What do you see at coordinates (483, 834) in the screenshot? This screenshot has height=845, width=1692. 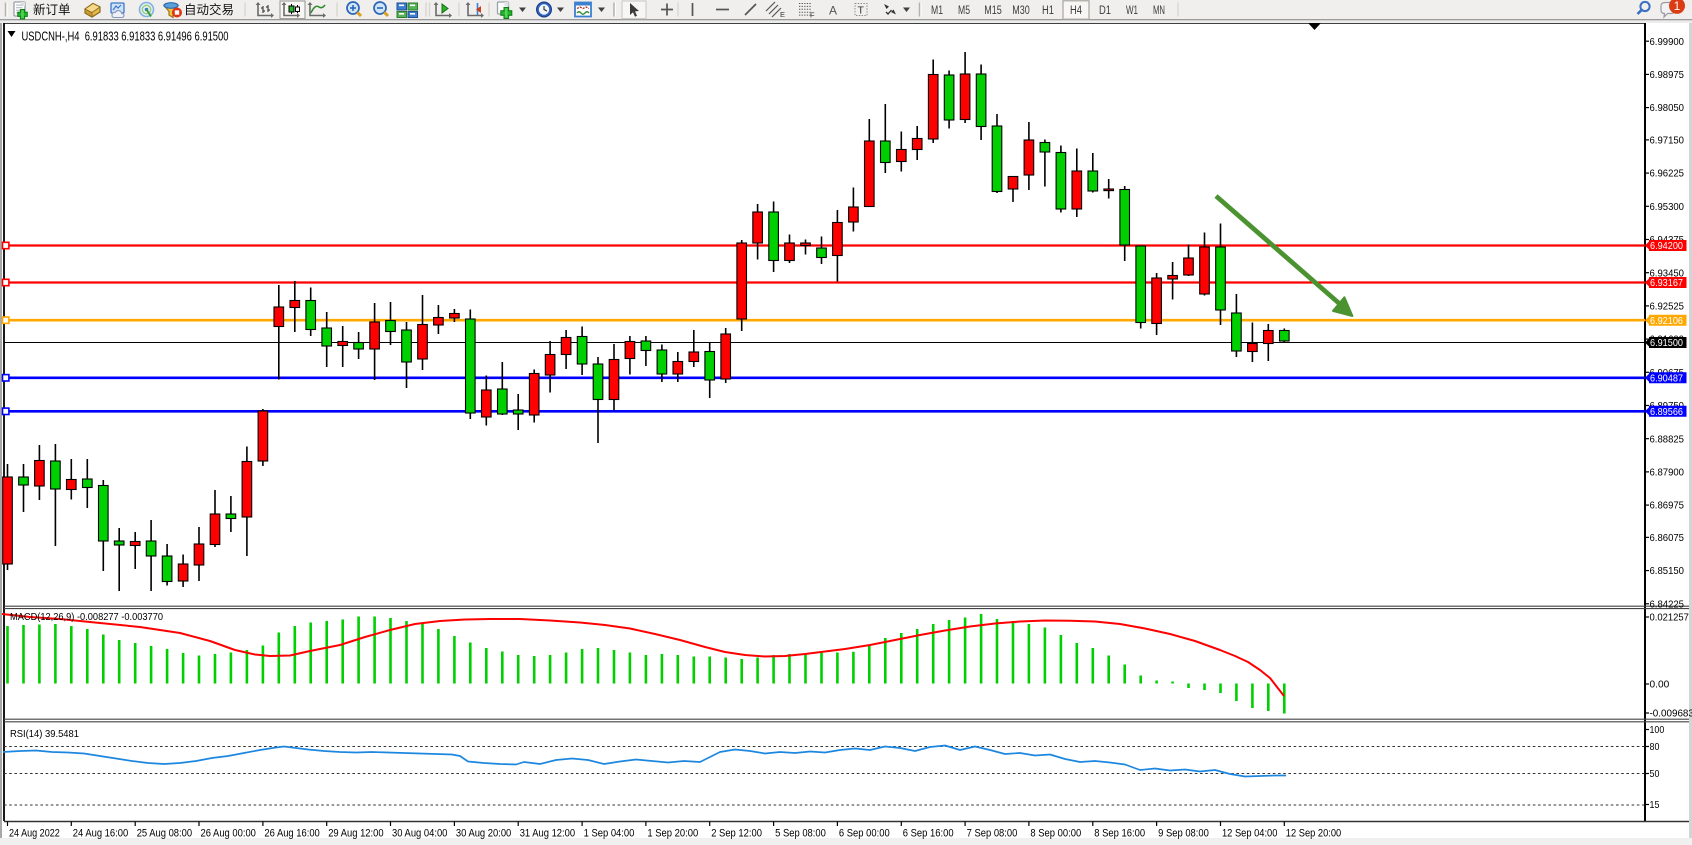 I see `svg-text: 30 Aug 20:00` at bounding box center [483, 834].